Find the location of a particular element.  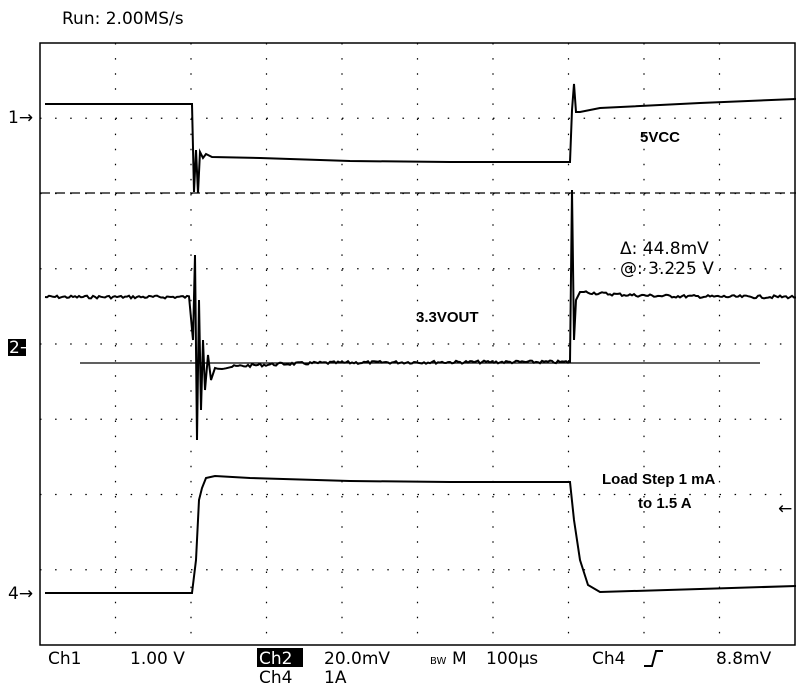

footer-ch2-bg is located at coordinates (280, 657).